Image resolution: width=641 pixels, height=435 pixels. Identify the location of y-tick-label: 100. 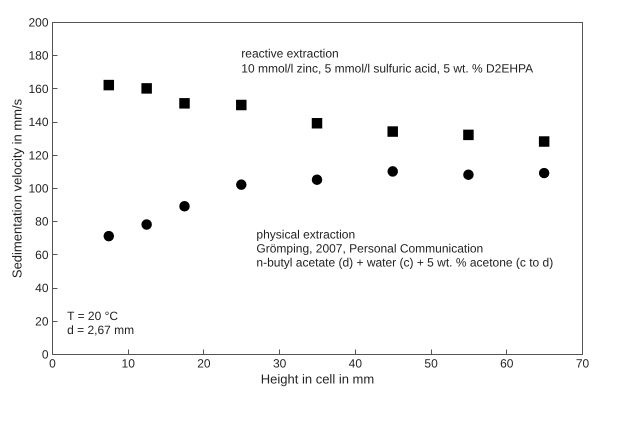
(38, 189).